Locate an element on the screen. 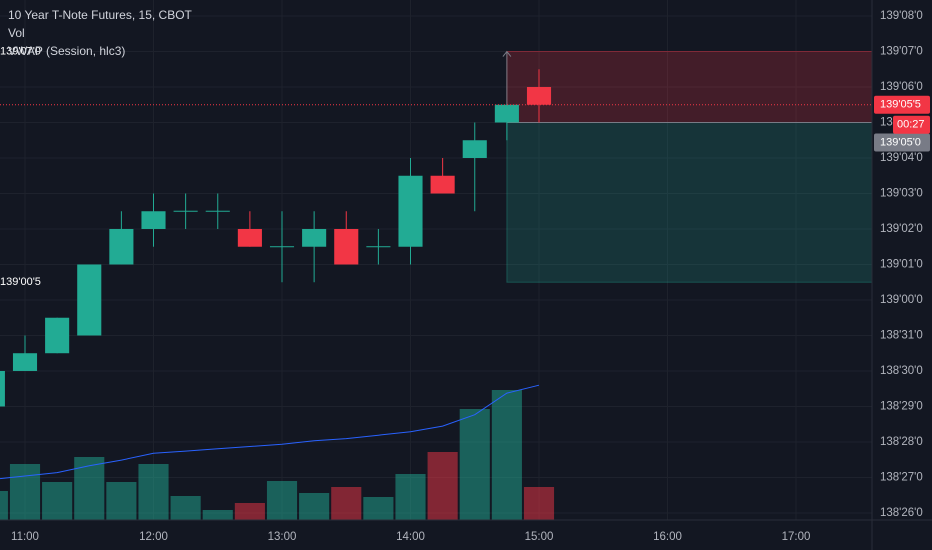 The width and height of the screenshot is (932, 550). stop-label: 139'00'5 is located at coordinates (20, 282).